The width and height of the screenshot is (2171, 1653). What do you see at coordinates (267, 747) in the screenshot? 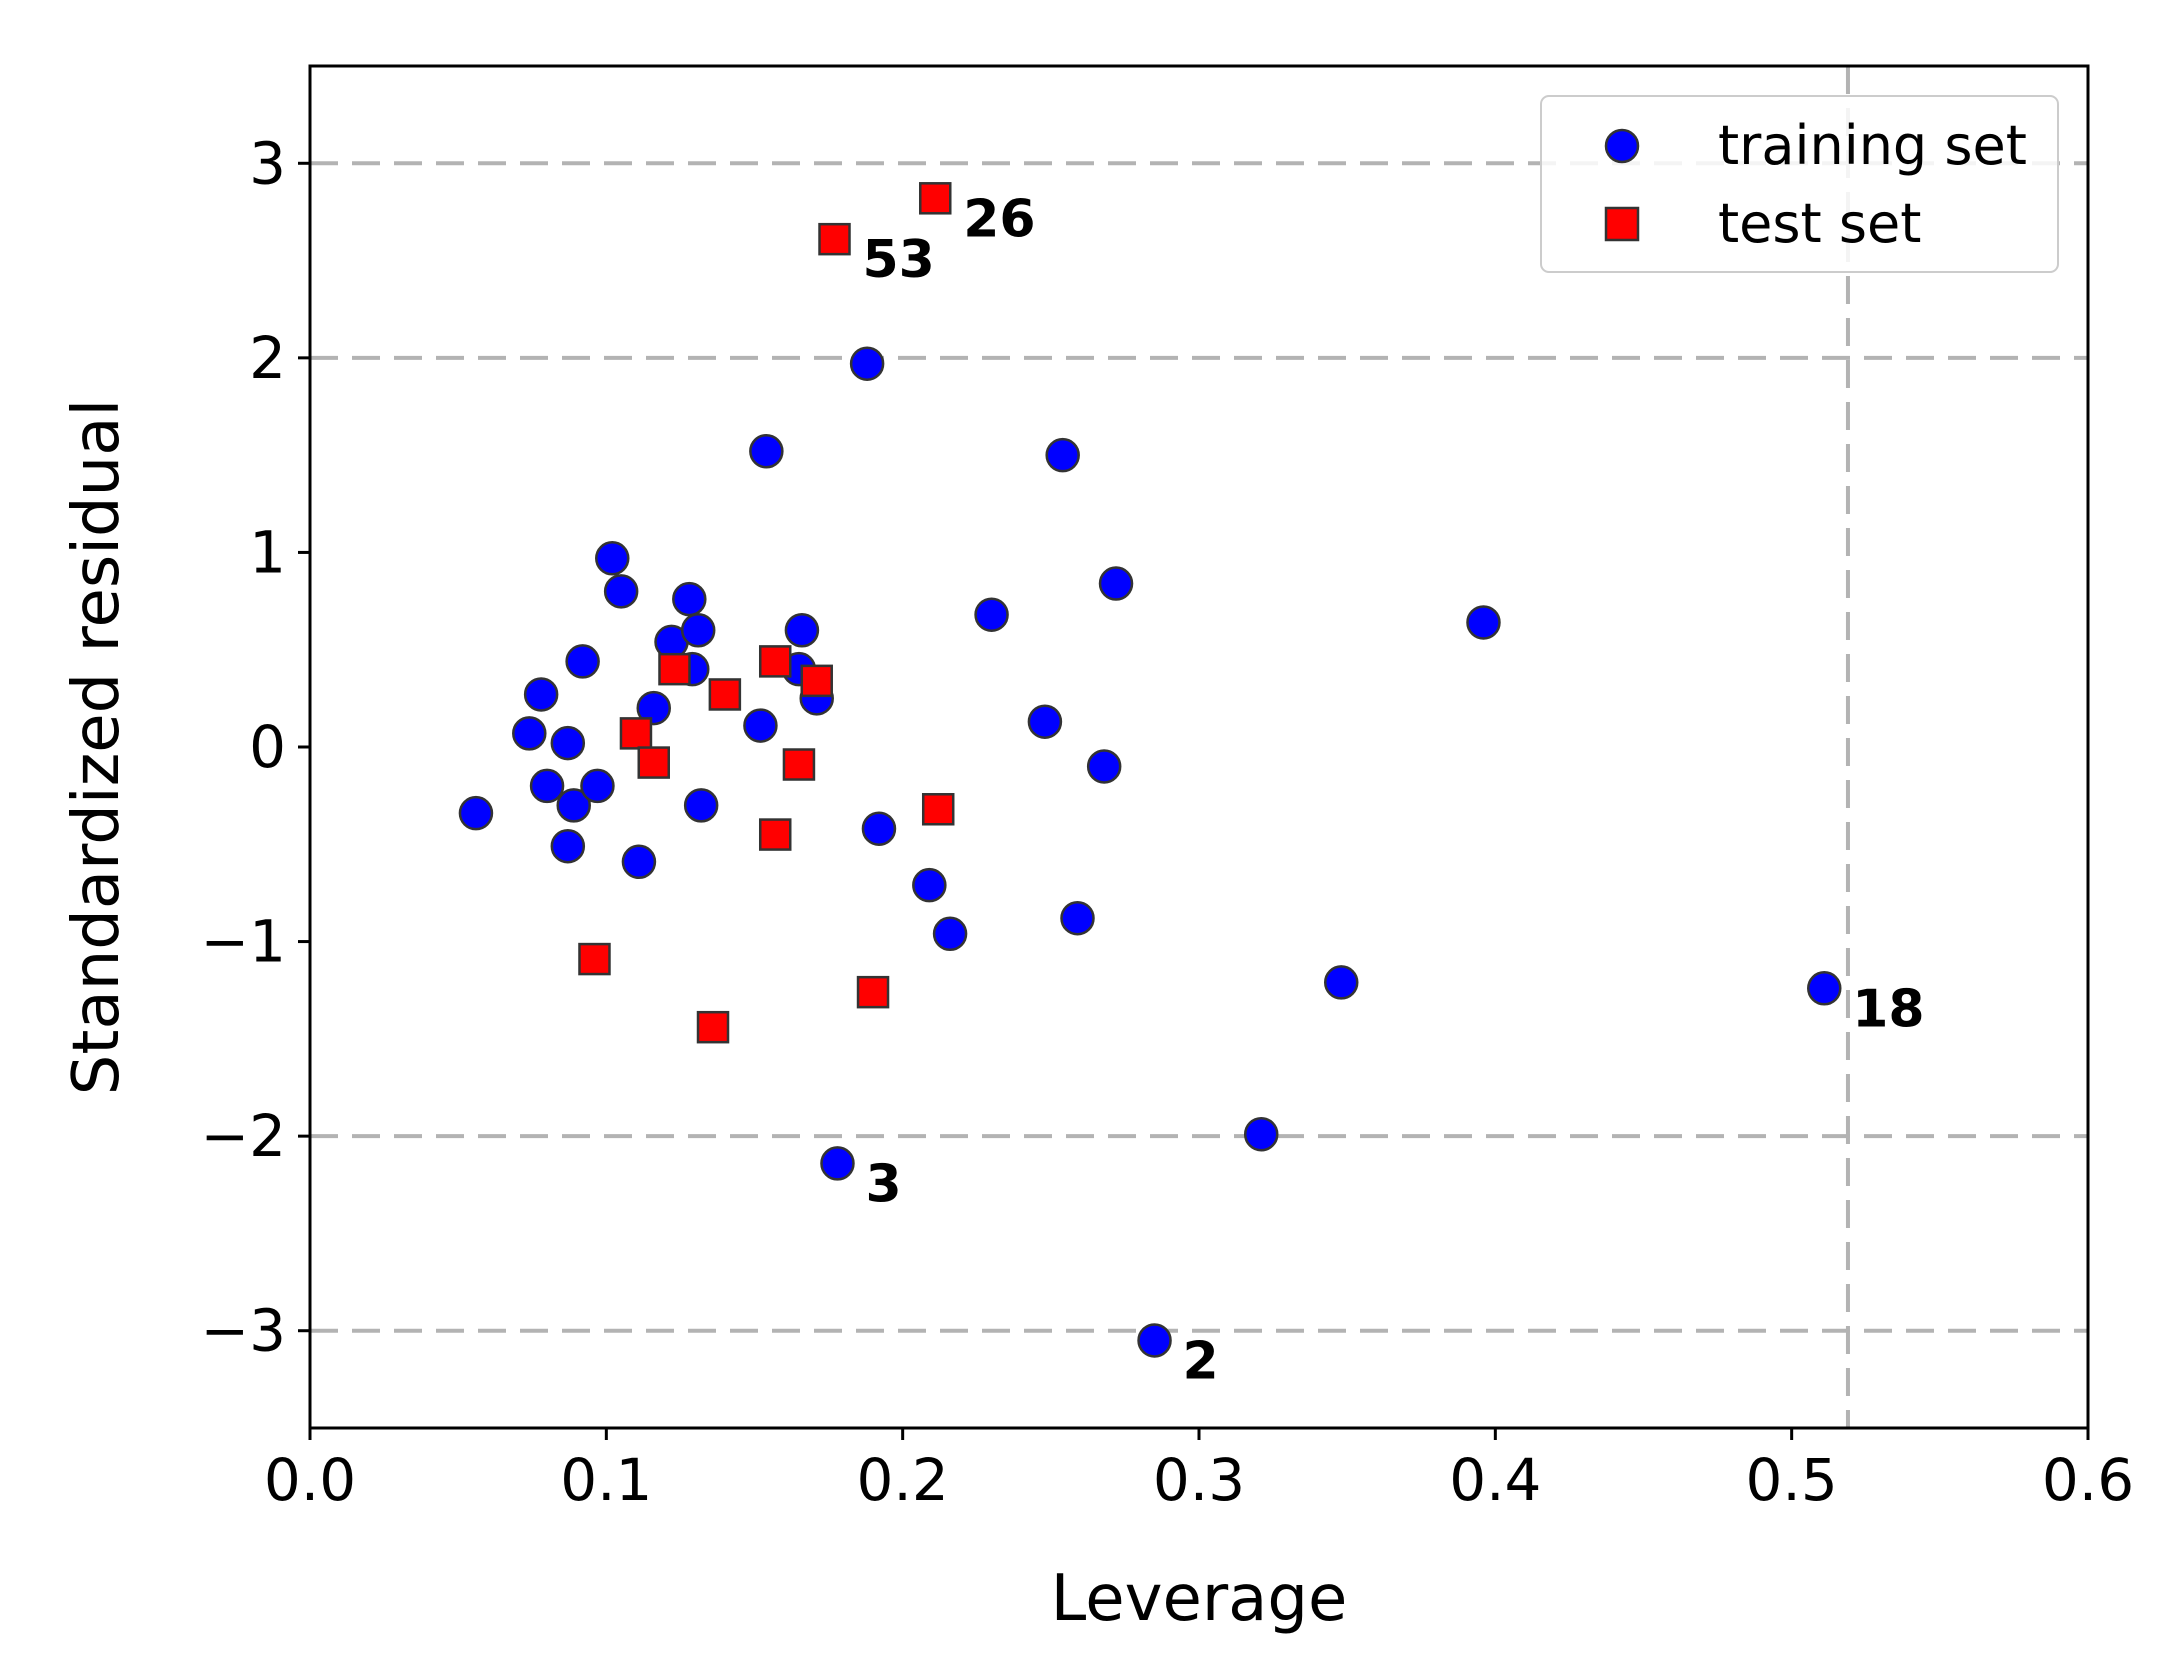
I see `y-tick-label: 0` at bounding box center [267, 747].